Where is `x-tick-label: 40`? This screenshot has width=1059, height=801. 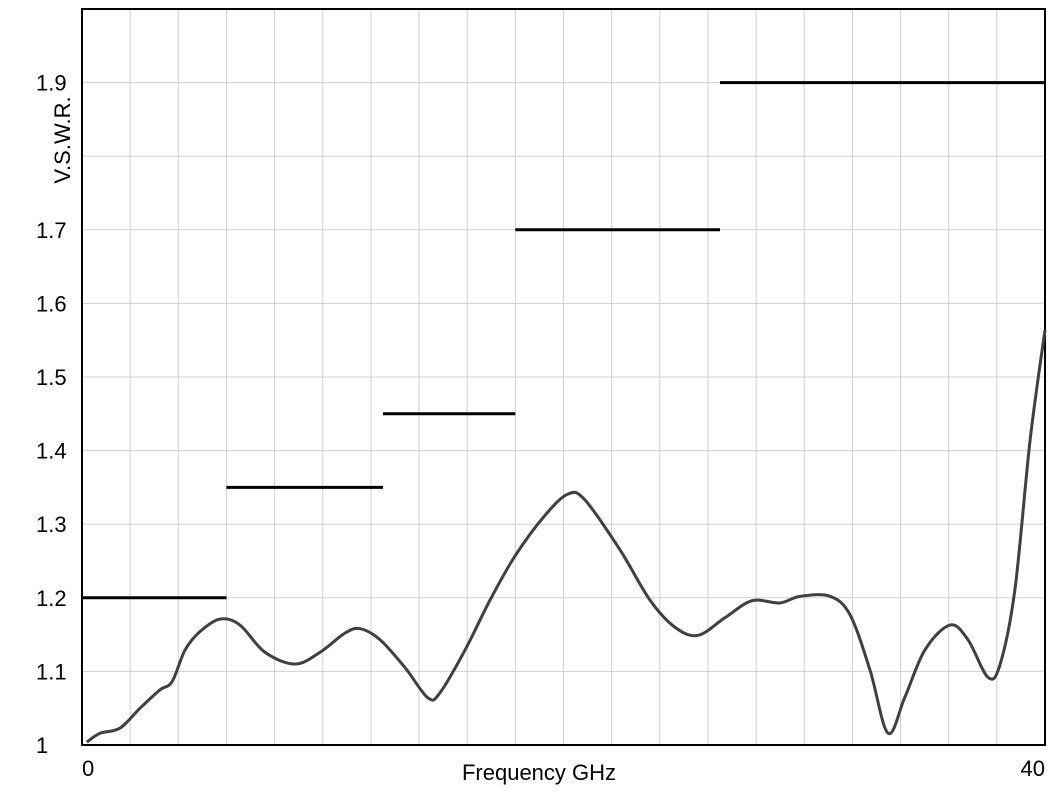
x-tick-label: 40 is located at coordinates (1033, 768).